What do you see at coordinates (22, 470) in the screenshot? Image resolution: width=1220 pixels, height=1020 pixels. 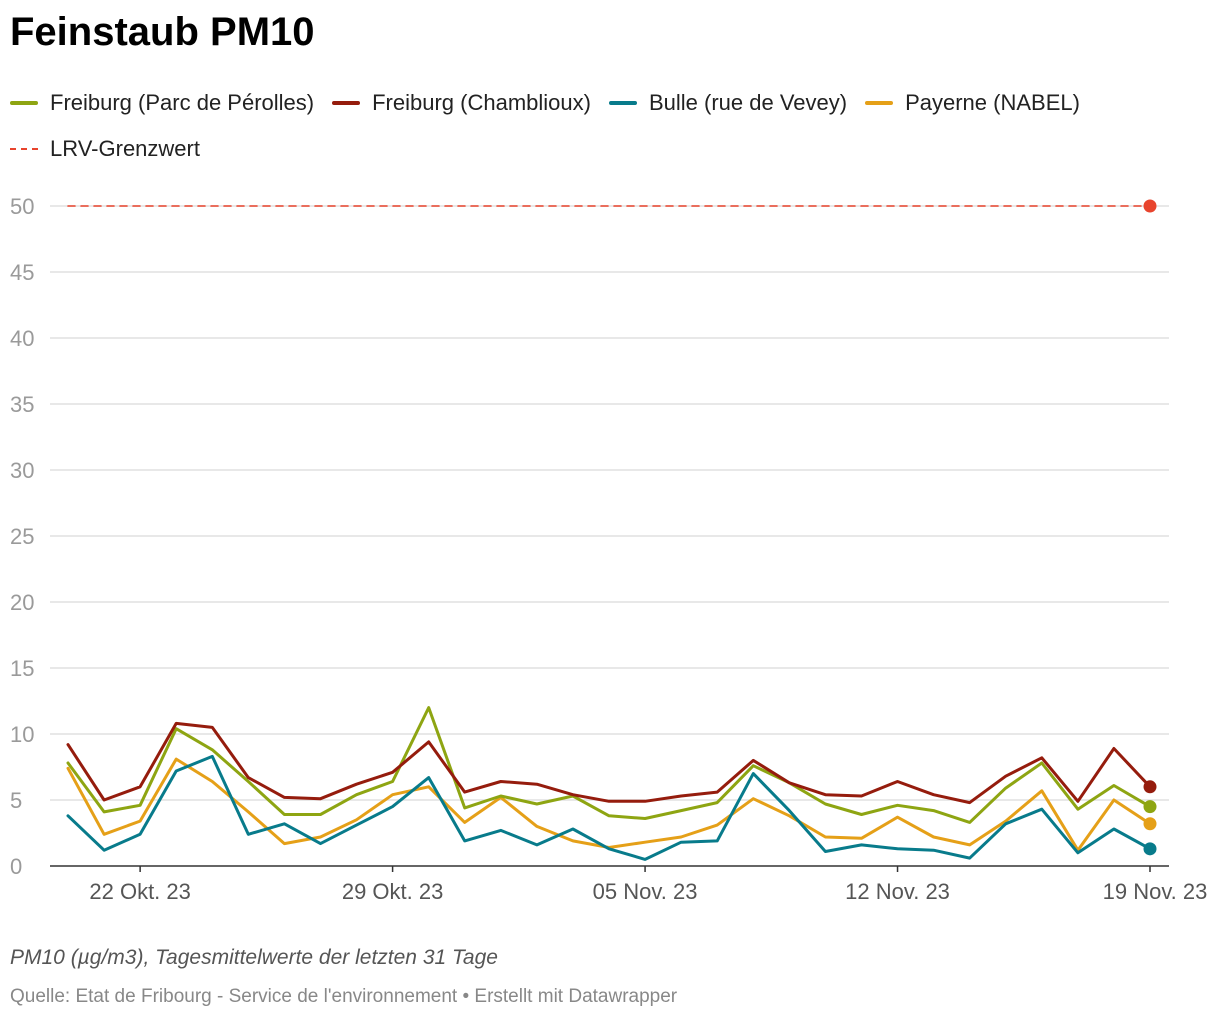 I see `y-tick-label-30: 30` at bounding box center [22, 470].